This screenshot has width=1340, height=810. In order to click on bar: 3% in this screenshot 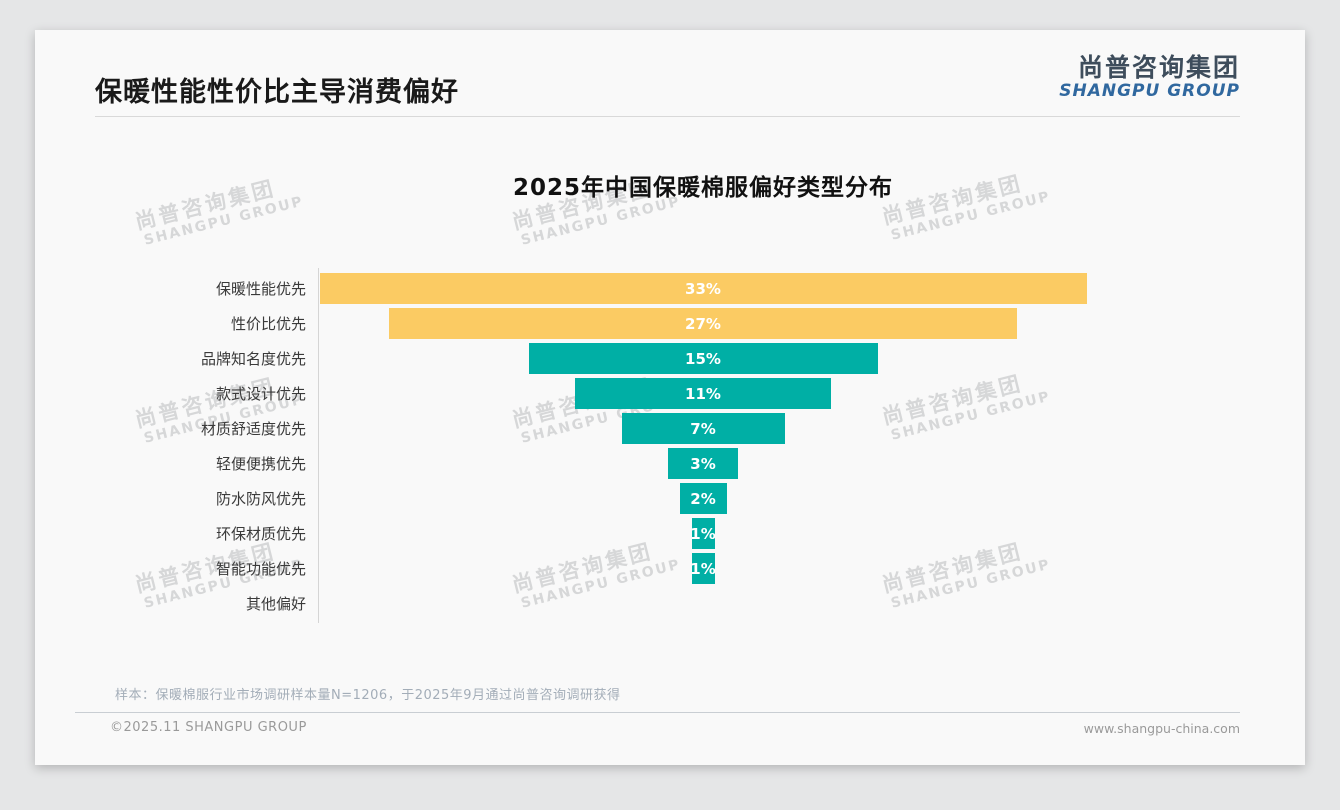, I will do `click(703, 463)`.